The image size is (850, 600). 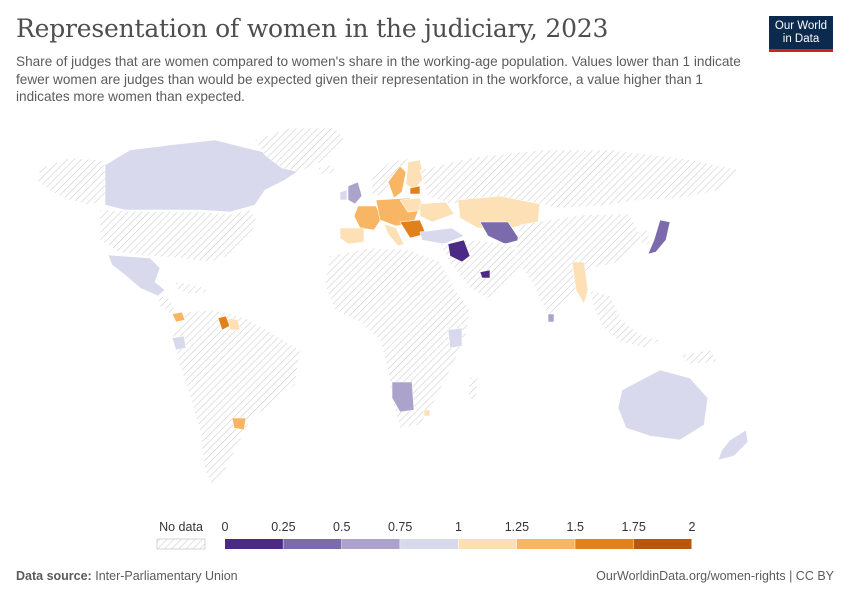 I want to click on region-namibia, so click(x=403, y=397).